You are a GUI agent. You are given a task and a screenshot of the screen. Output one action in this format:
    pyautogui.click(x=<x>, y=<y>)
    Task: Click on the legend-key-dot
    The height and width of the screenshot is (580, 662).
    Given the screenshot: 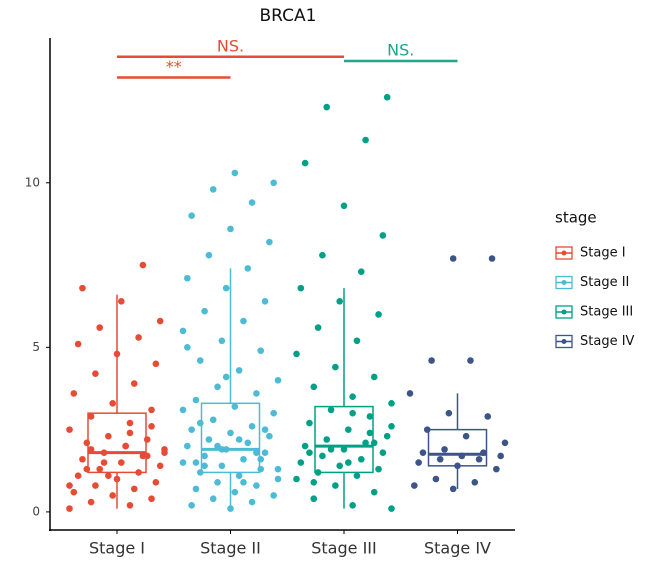 What is the action you would take?
    pyautogui.click(x=564, y=282)
    